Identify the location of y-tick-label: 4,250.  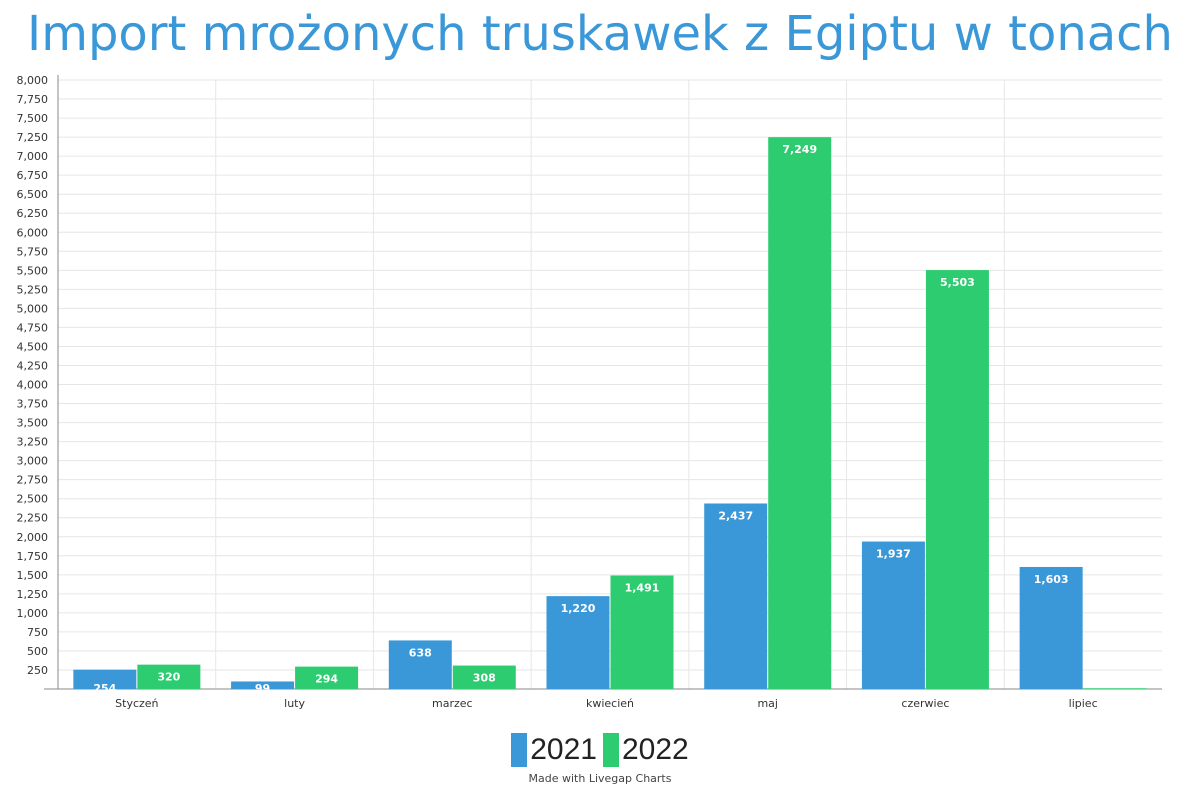
(33, 365).